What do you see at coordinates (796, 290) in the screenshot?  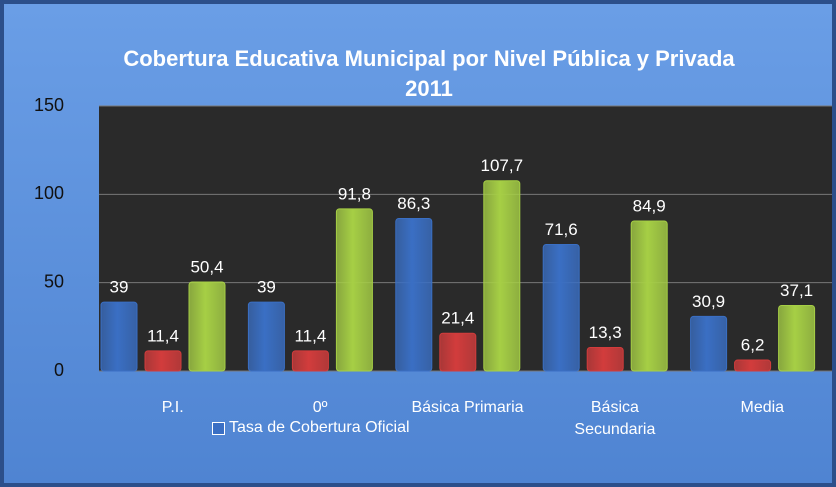 I see `value-label: 37,1` at bounding box center [796, 290].